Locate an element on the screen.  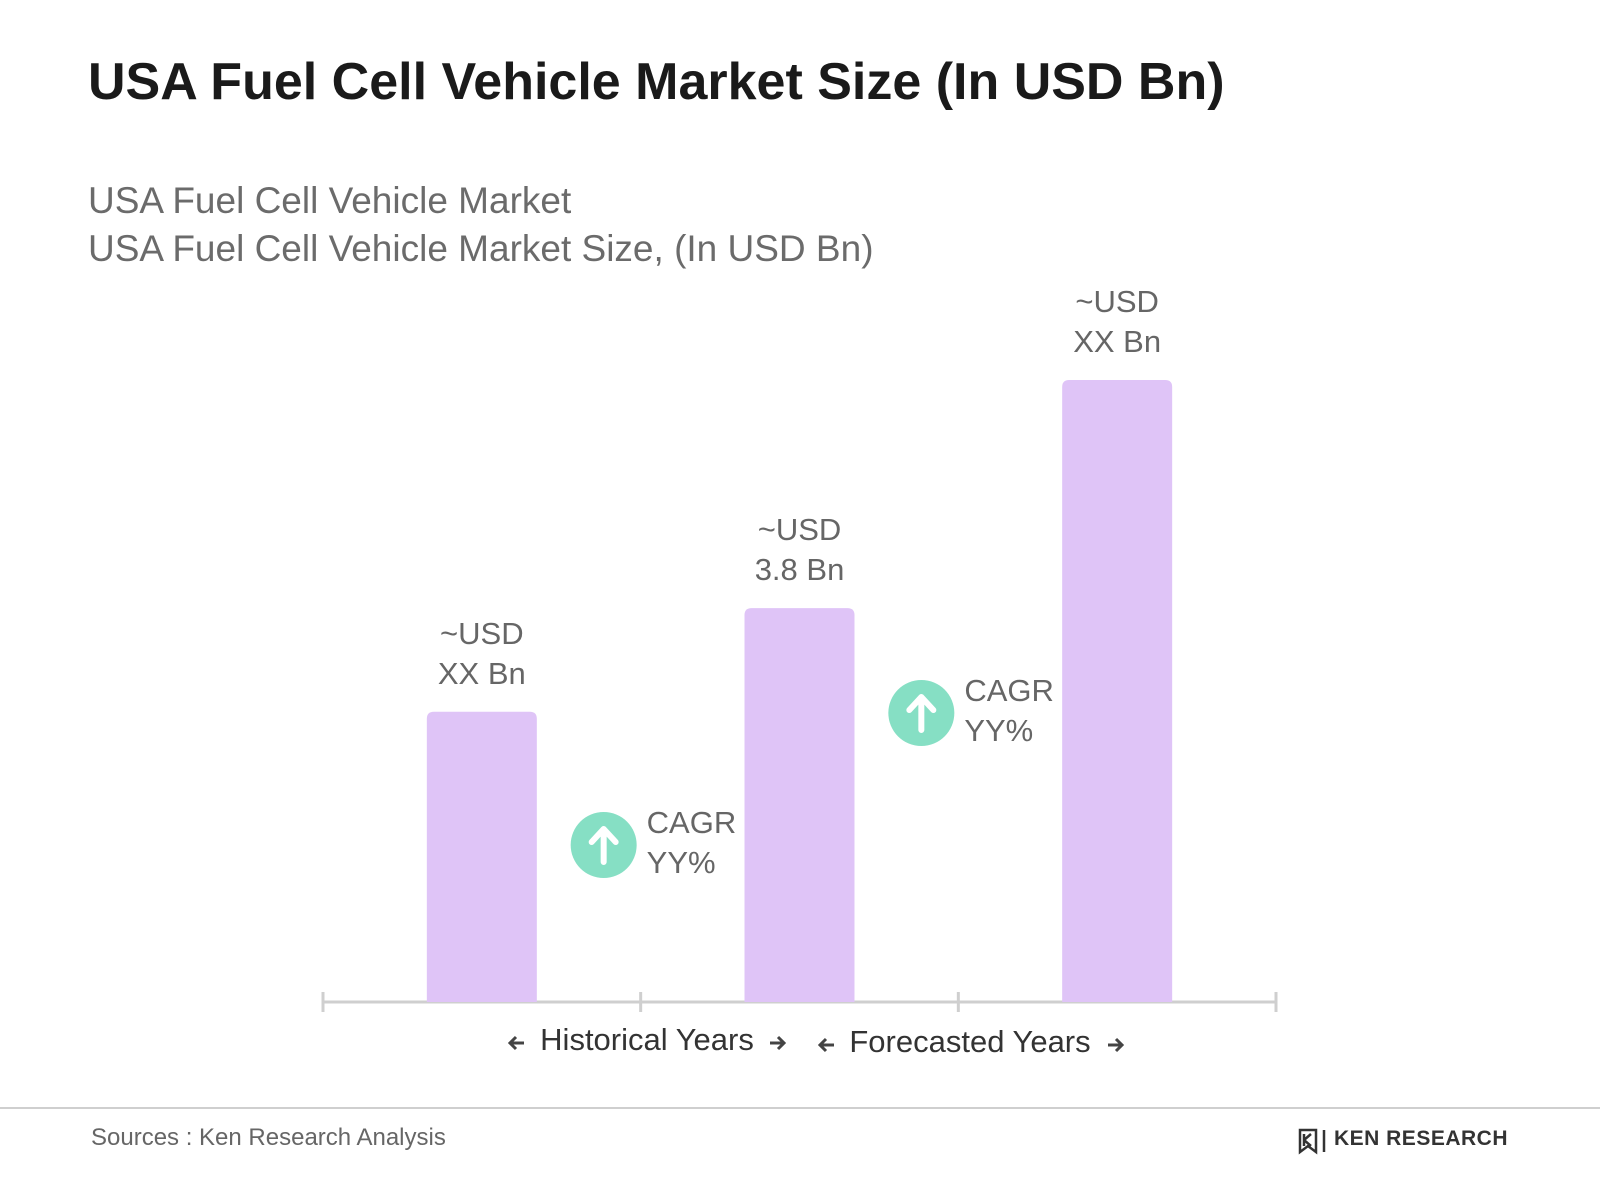
period-label: Historical Years is located at coordinates (647, 1039).